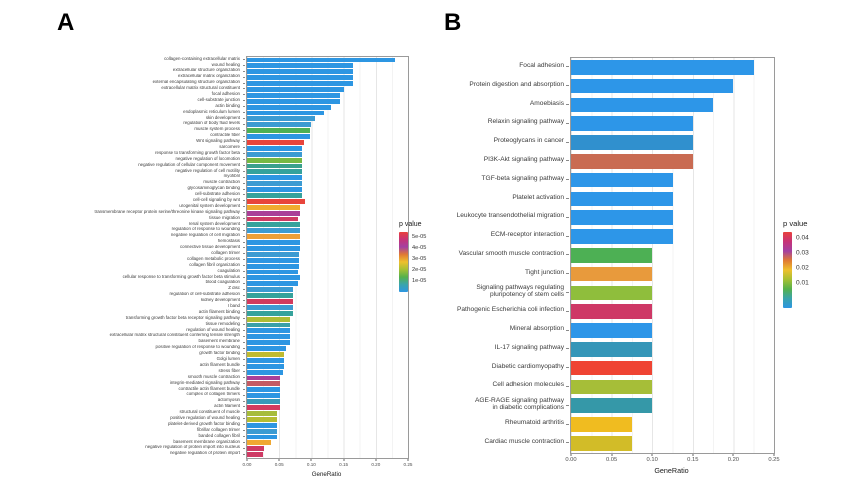 The height and width of the screenshot is (499, 850). Describe the element at coordinates (502, 235) in the screenshot. I see `category-label: ECM-receptor interaction` at that location.